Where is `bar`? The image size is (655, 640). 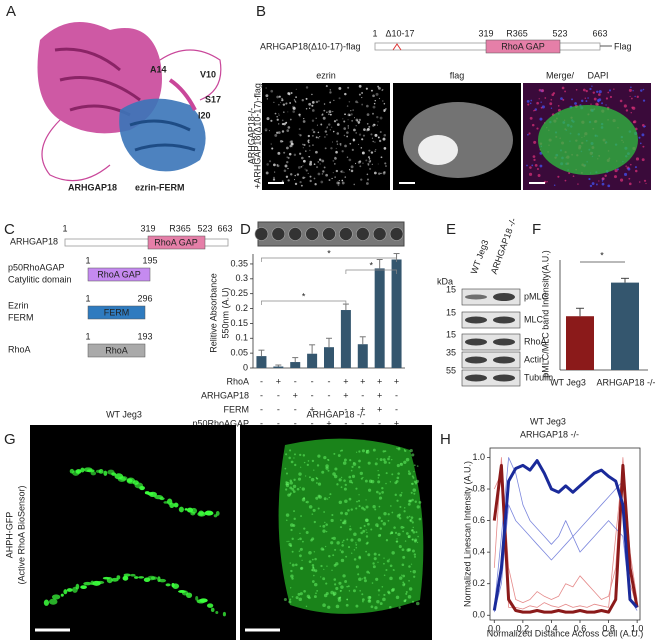
bar is located at coordinates (329, 357).